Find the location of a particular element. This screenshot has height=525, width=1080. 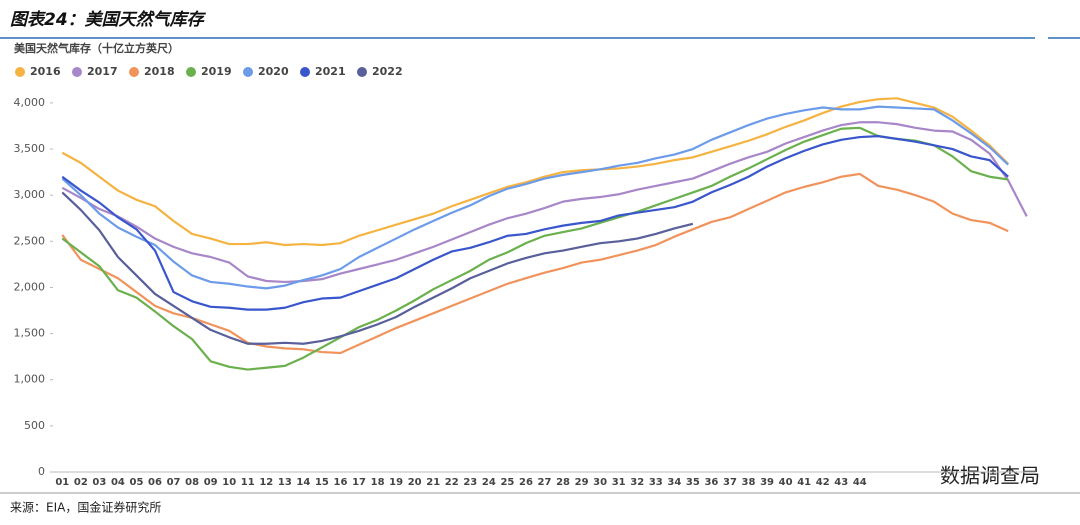

x-tick-label: 21 is located at coordinates (433, 482).